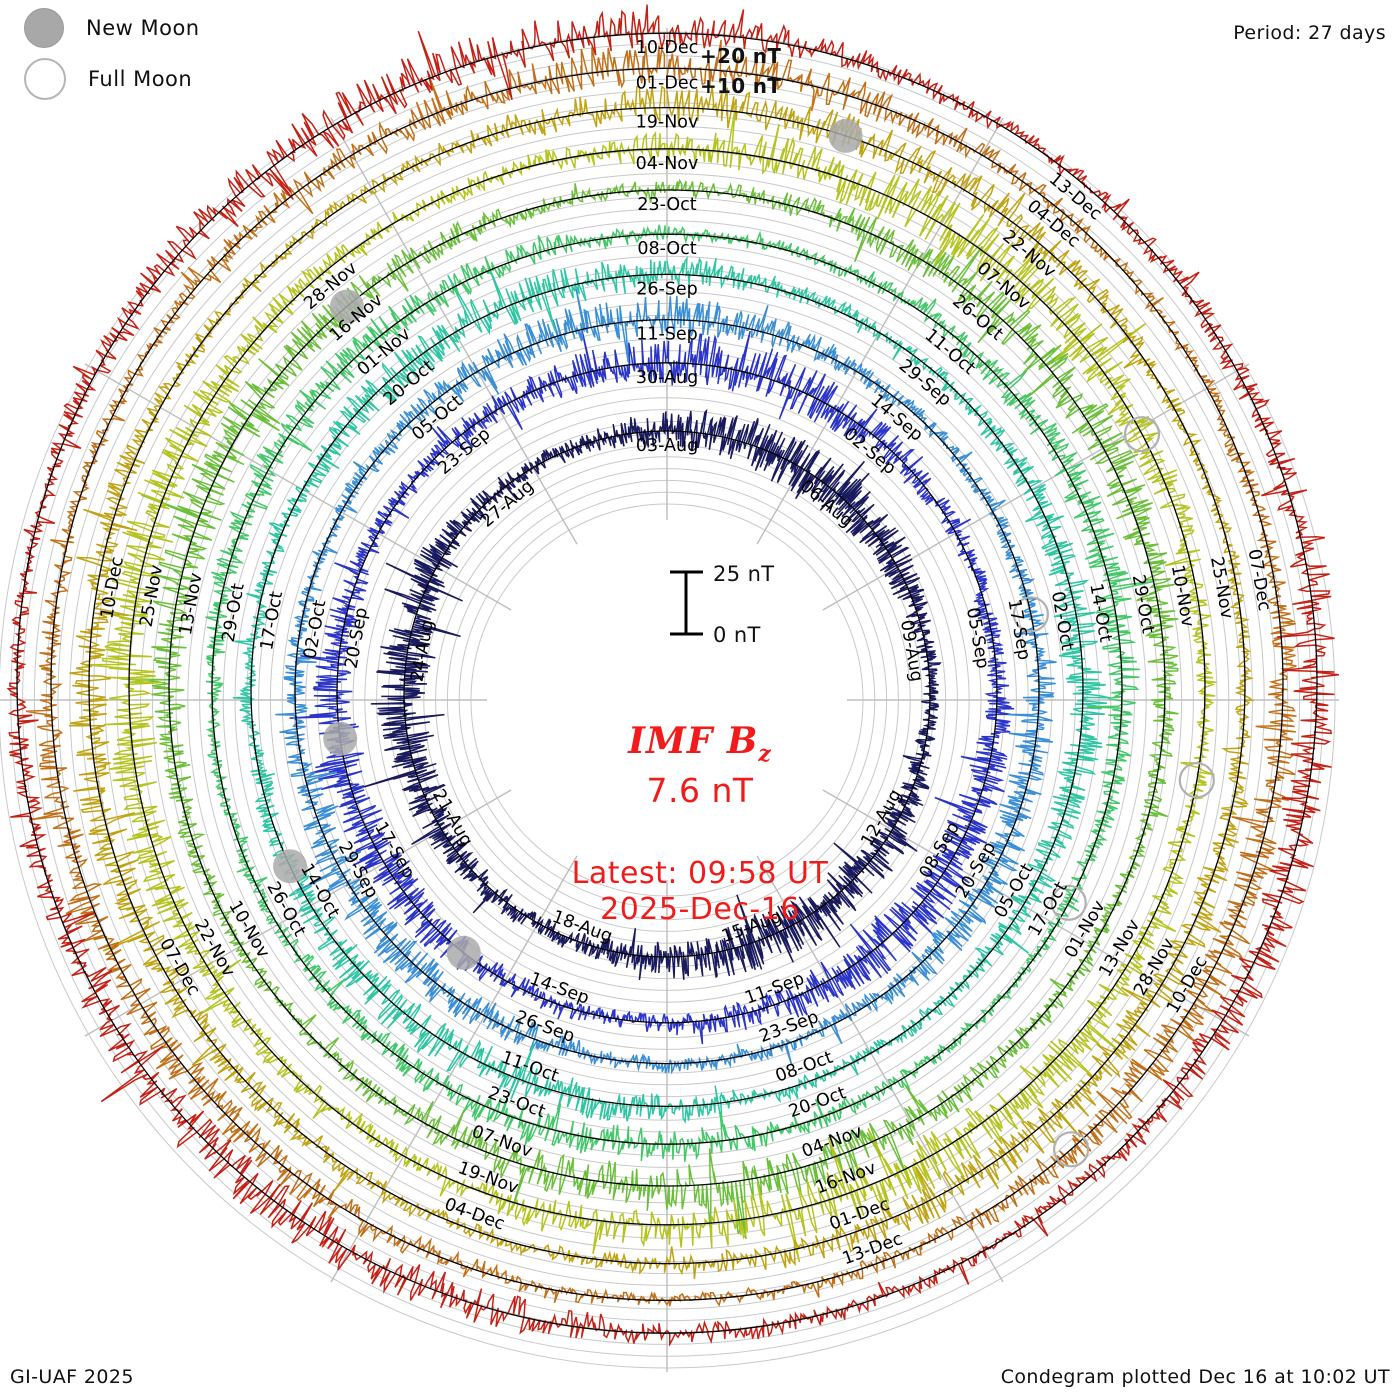  Describe the element at coordinates (667, 164) in the screenshot. I see `ring-date-label: 04-Nov` at that location.